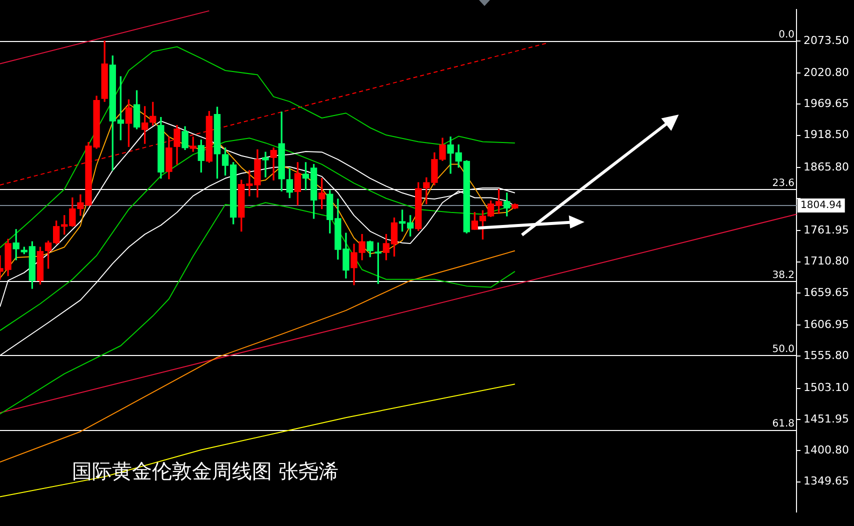 The image size is (854, 526). What do you see at coordinates (827, 40) in the screenshot?
I see `y-tick-label: 2073.50` at bounding box center [827, 40].